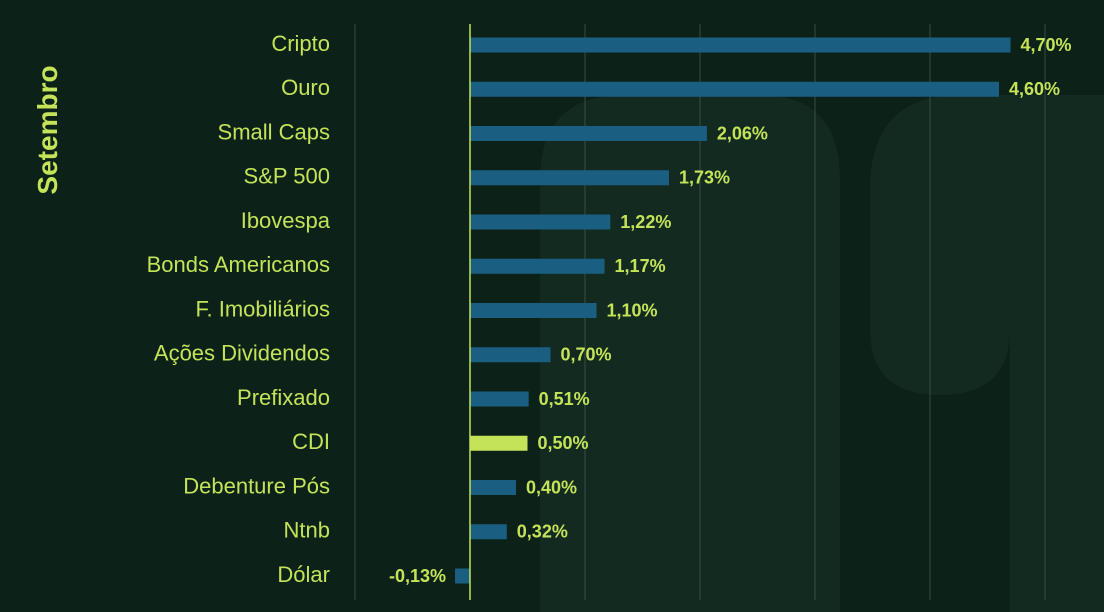  What do you see at coordinates (305, 87) in the screenshot?
I see `category-label: Ouro` at bounding box center [305, 87].